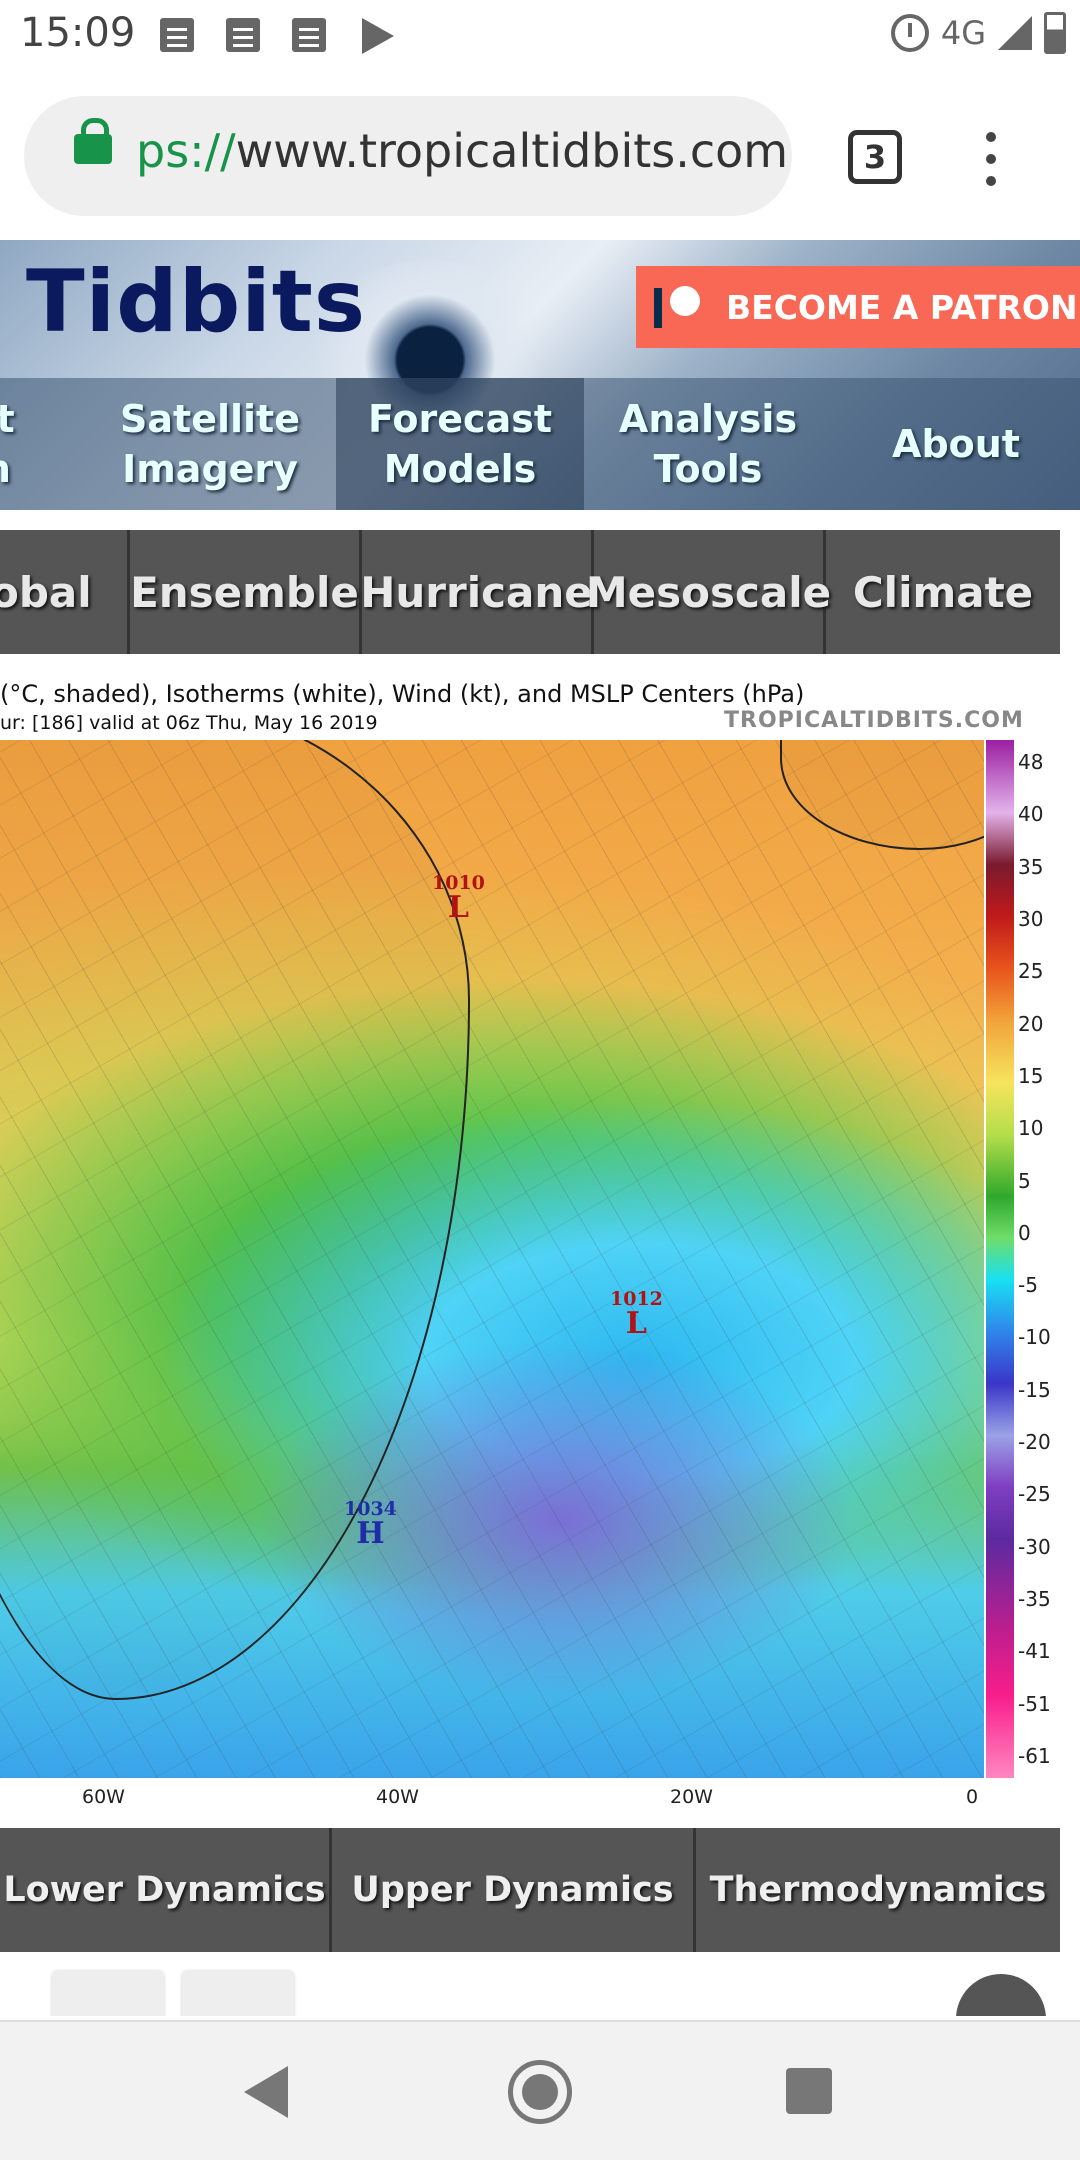 The image size is (1080, 2160). Describe the element at coordinates (458, 898) in the screenshot. I see `pressure-center-low: 1010 L` at that location.